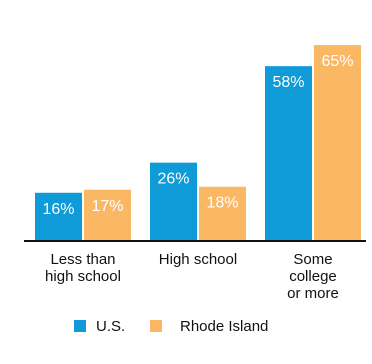 This screenshot has width=372, height=364. I want to click on bar-rhode-island-some-college-or-more, so click(337, 143).